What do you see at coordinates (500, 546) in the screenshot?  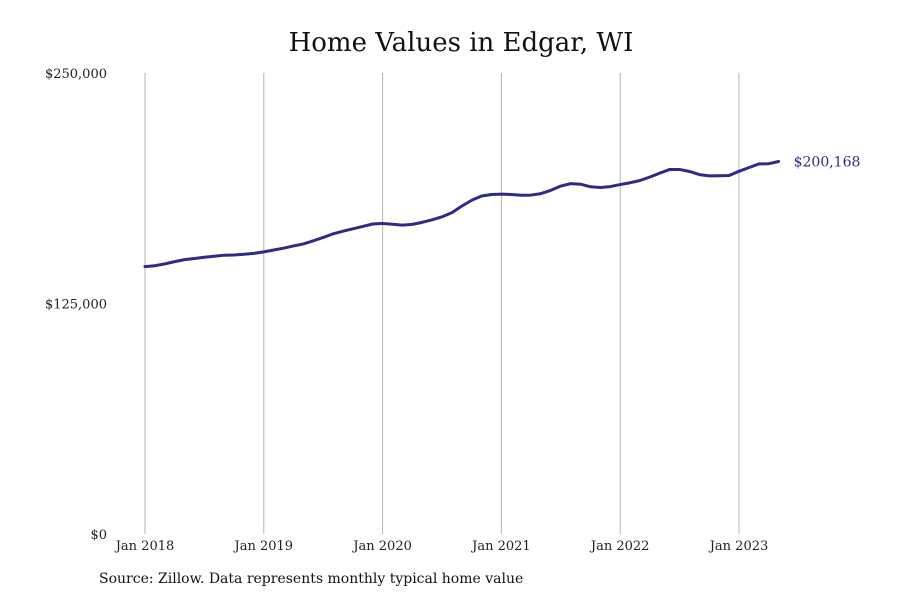 I see `x-tick-label: Jan 2021` at bounding box center [500, 546].